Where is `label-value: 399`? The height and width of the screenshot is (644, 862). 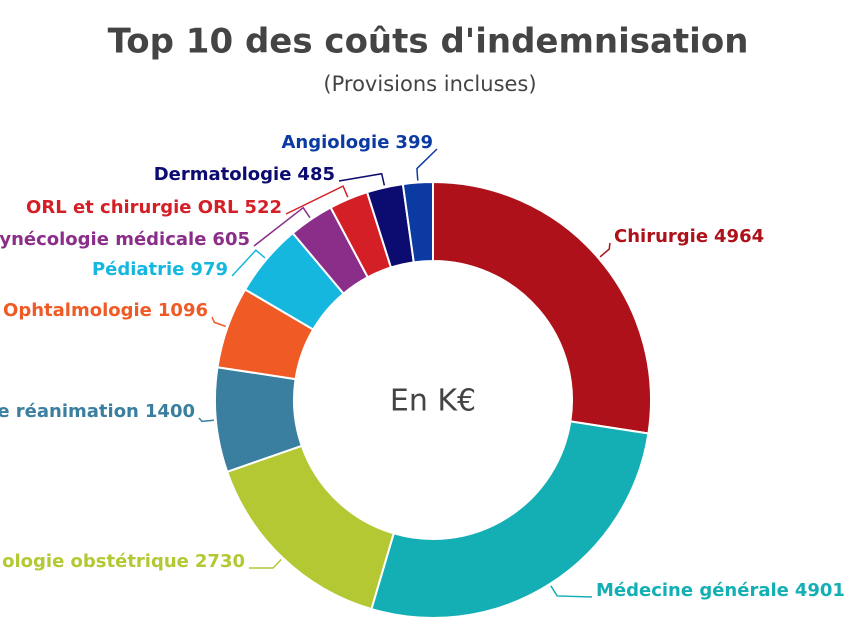
label-value: 399 is located at coordinates (414, 142).